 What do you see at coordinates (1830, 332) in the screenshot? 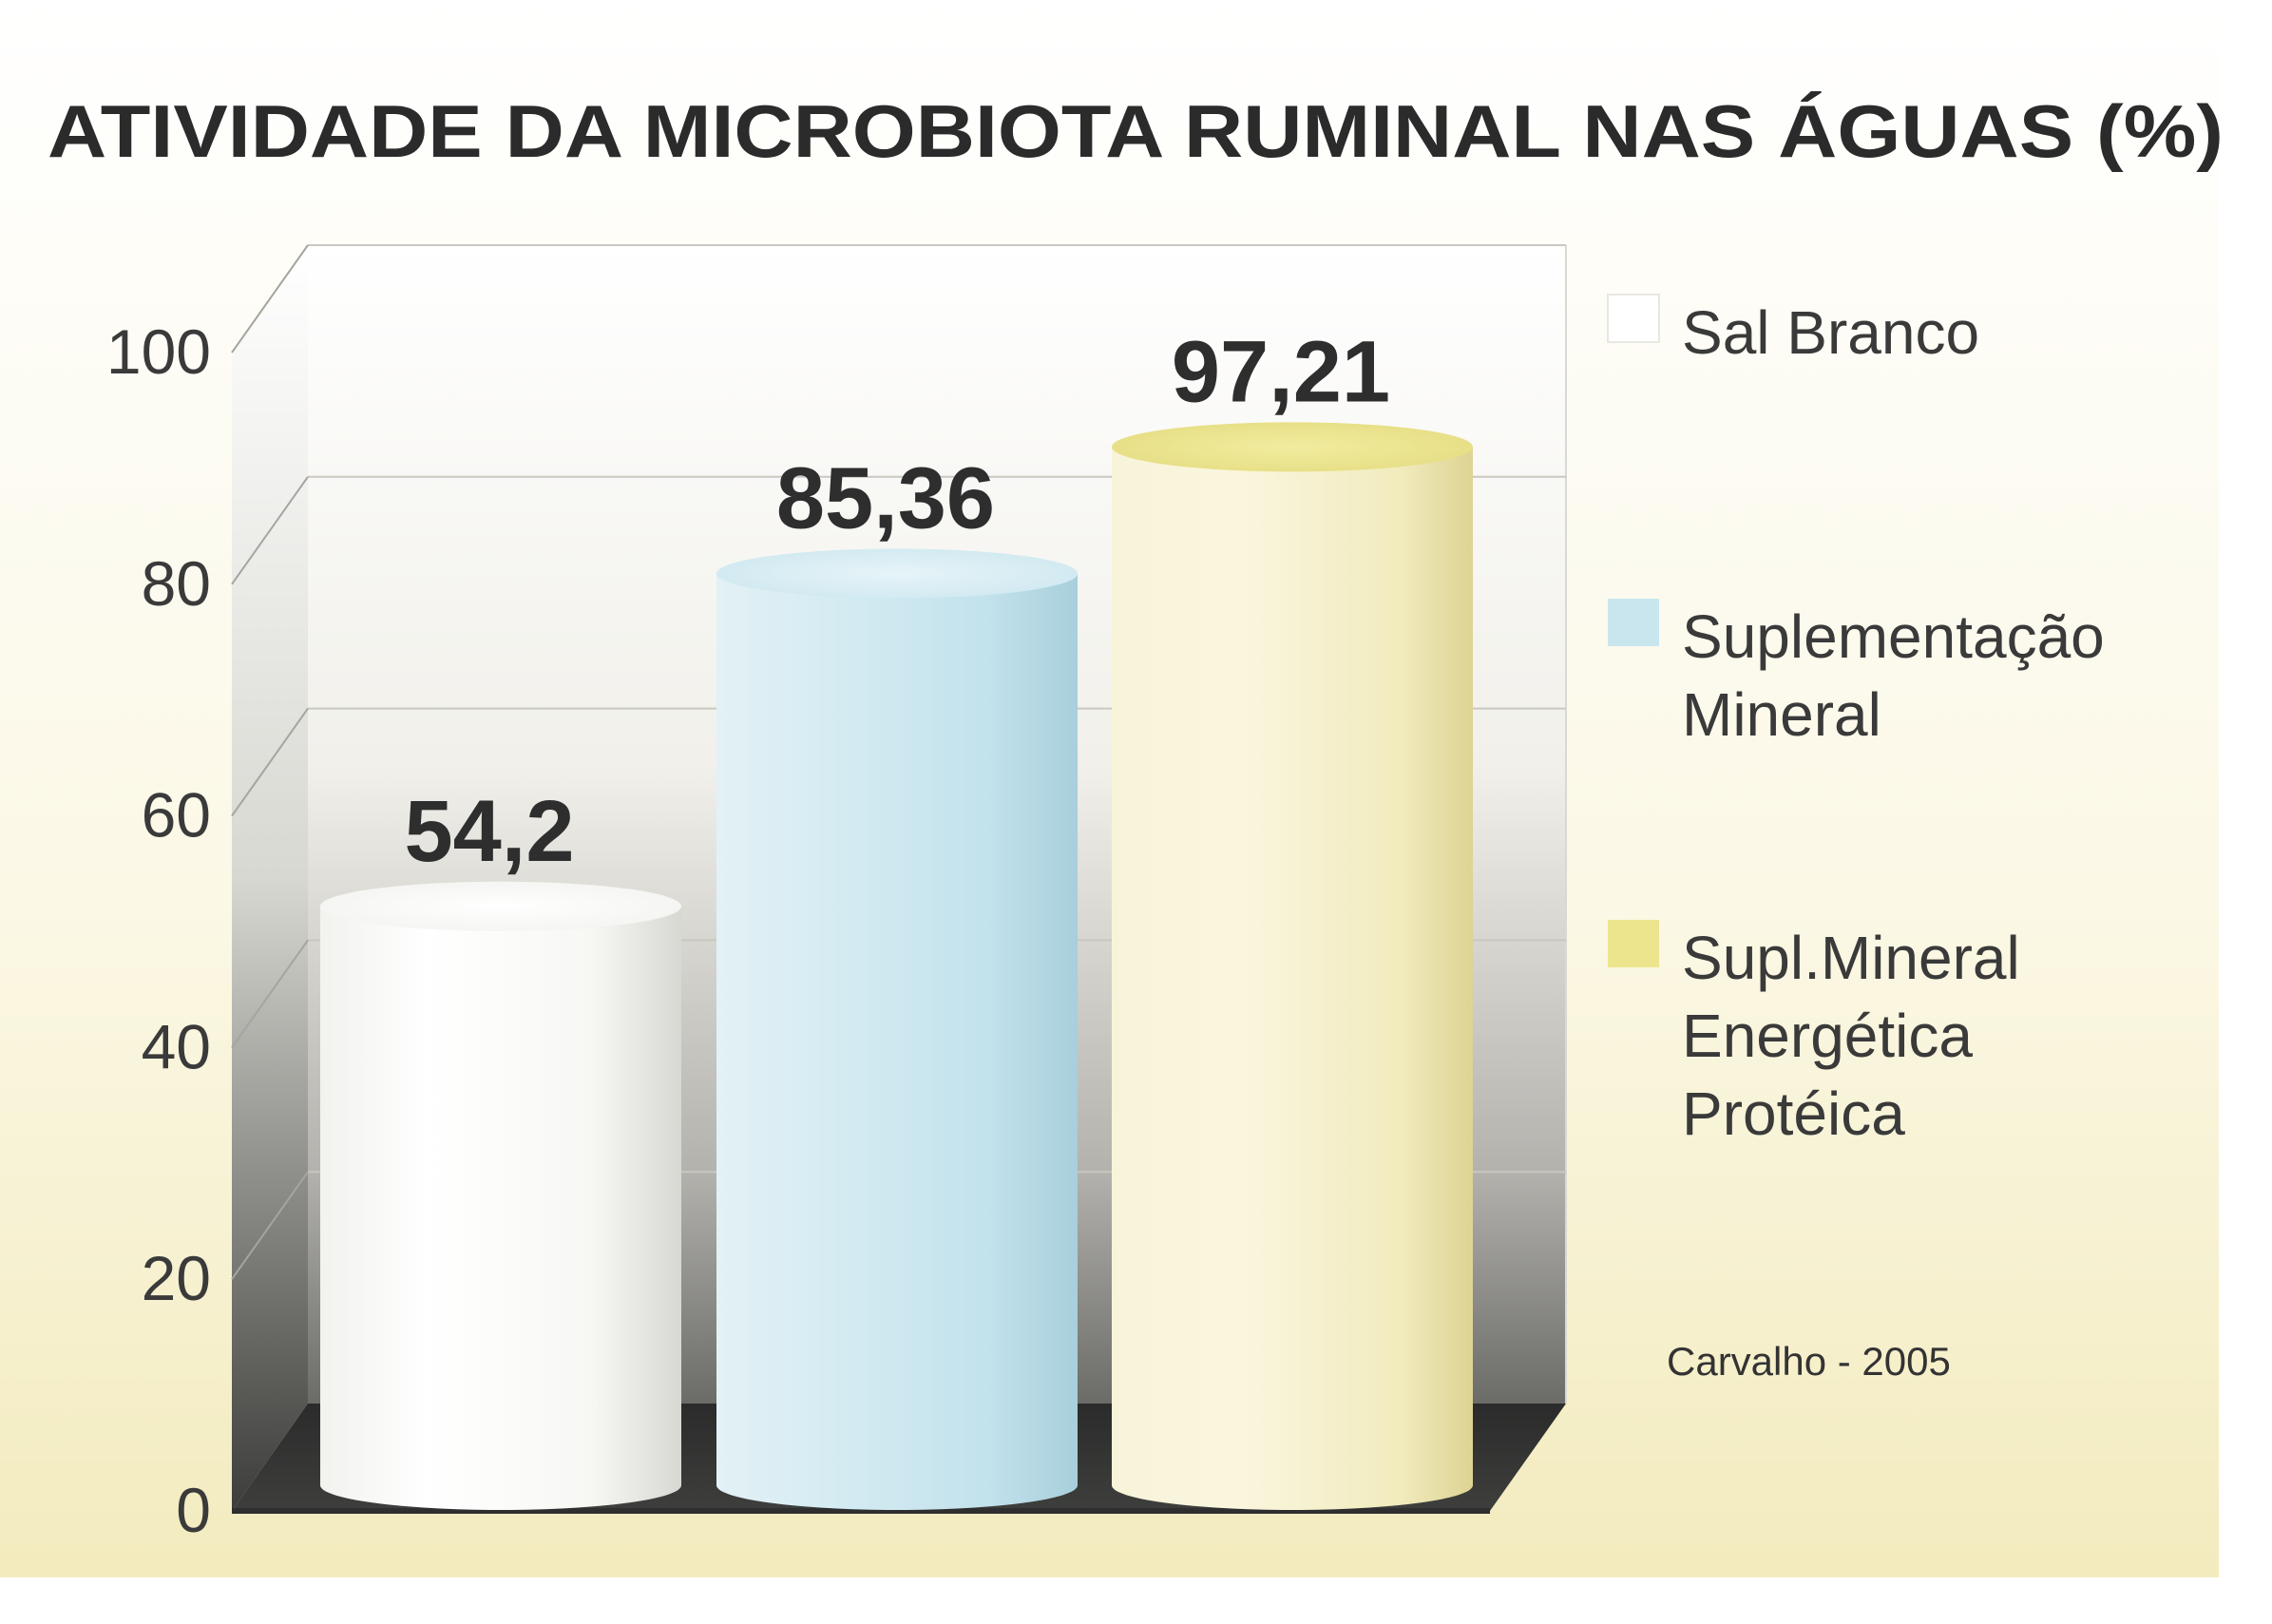
I see `legend-label: Sal Branco` at bounding box center [1830, 332].